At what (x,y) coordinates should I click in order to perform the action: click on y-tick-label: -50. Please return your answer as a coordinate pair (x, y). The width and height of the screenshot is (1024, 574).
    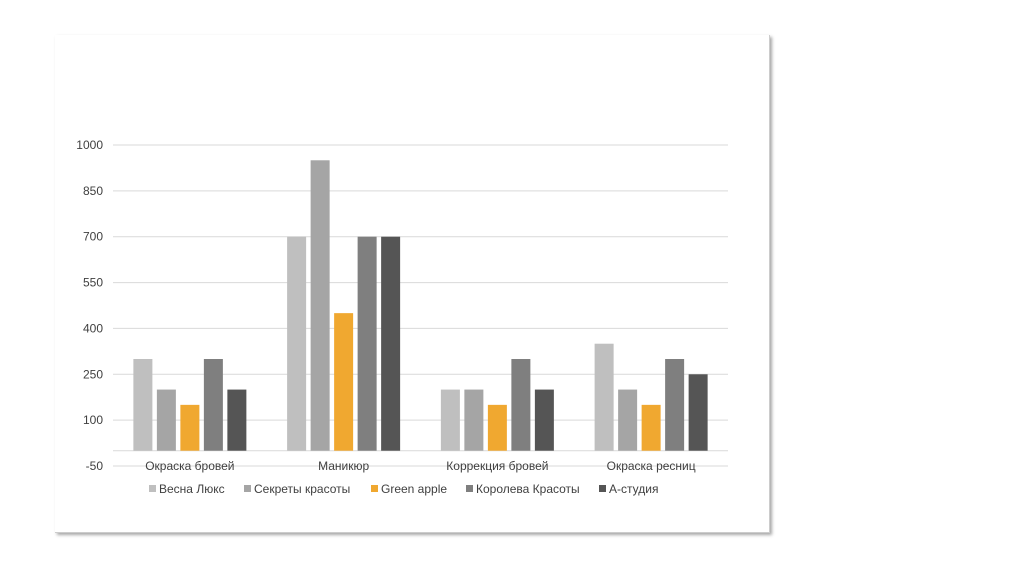
    Looking at the image, I should click on (95, 466).